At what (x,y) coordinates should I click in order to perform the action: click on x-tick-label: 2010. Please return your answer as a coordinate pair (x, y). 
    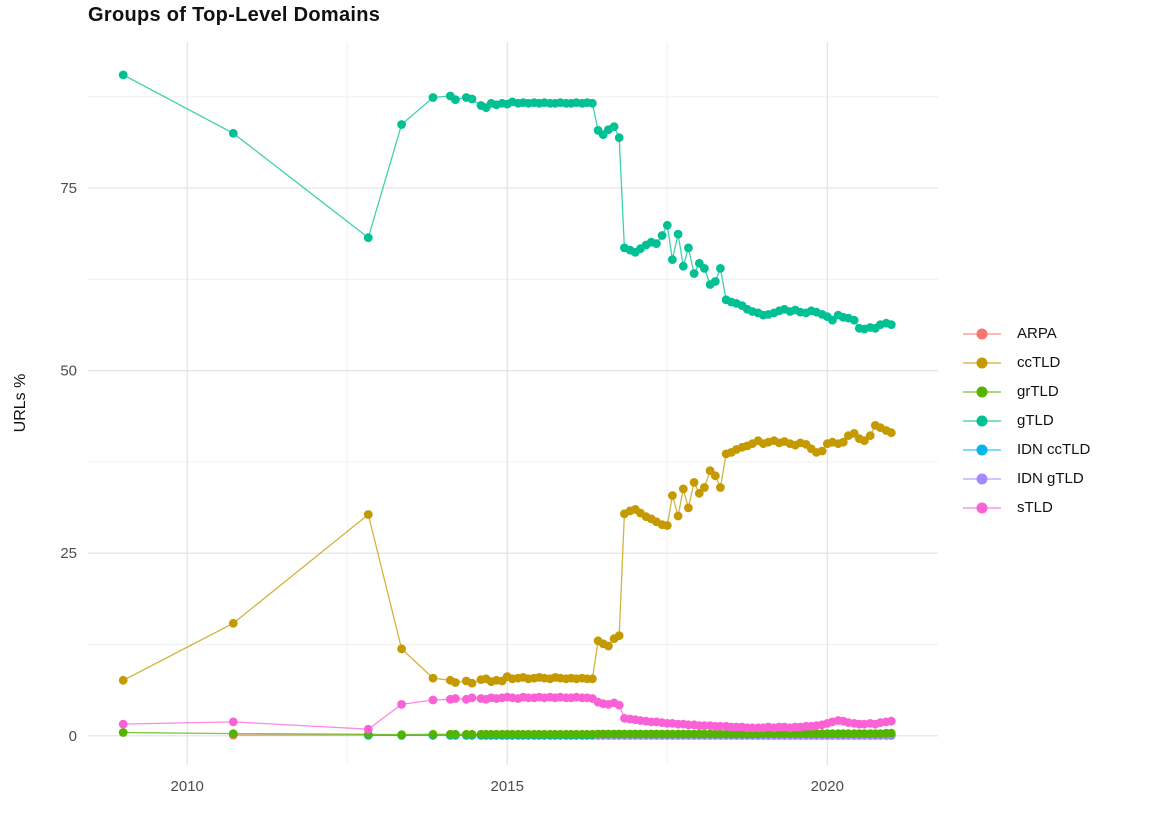
    Looking at the image, I should click on (187, 786).